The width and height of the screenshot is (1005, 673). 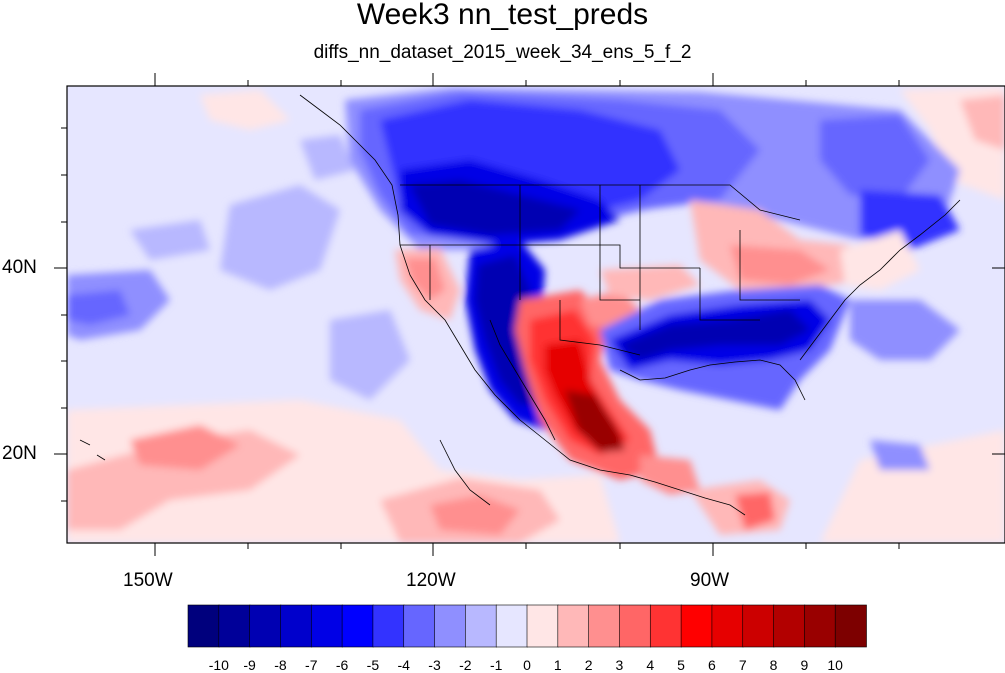 What do you see at coordinates (465, 665) in the screenshot?
I see `colorbar-tick-label: -2` at bounding box center [465, 665].